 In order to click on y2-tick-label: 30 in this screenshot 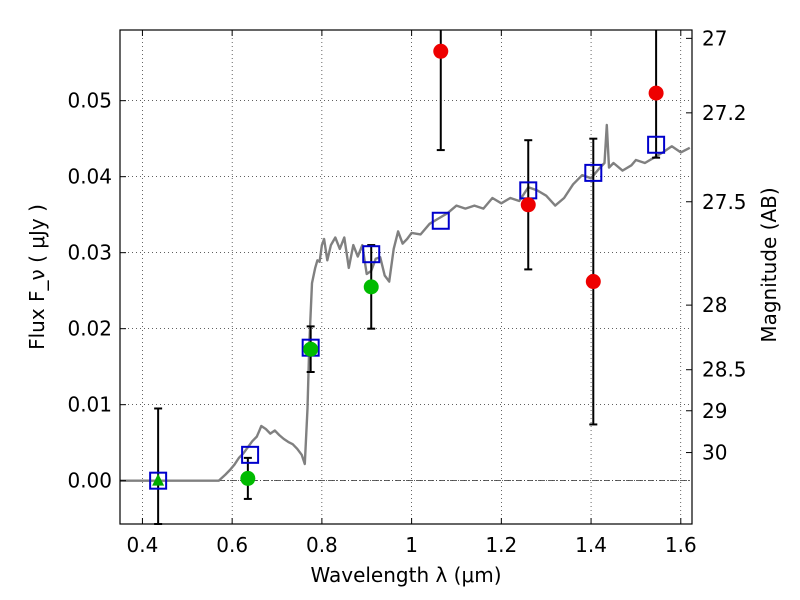, I will do `click(714, 453)`.